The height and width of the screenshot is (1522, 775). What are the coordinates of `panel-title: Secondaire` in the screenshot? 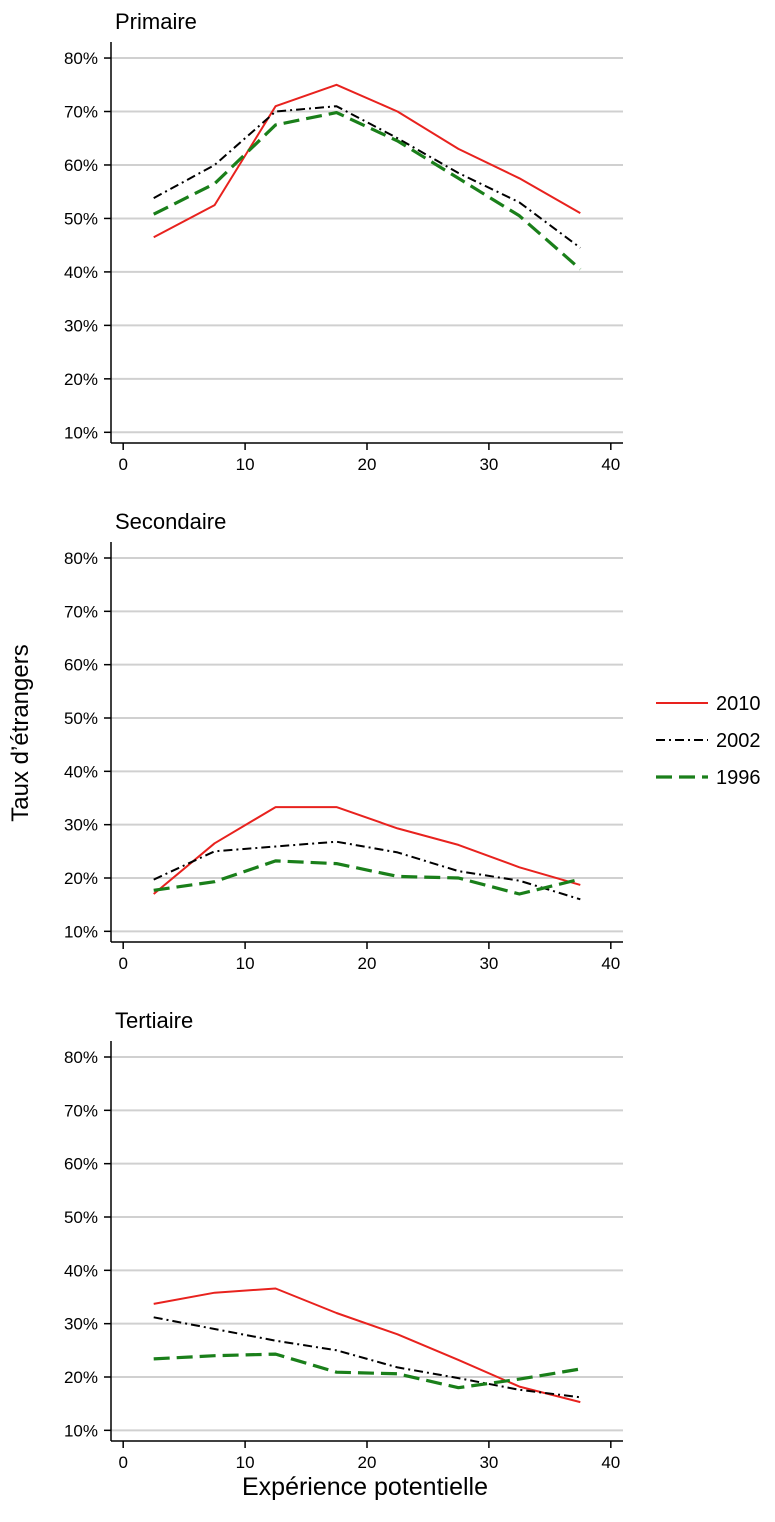 It's located at (170, 521).